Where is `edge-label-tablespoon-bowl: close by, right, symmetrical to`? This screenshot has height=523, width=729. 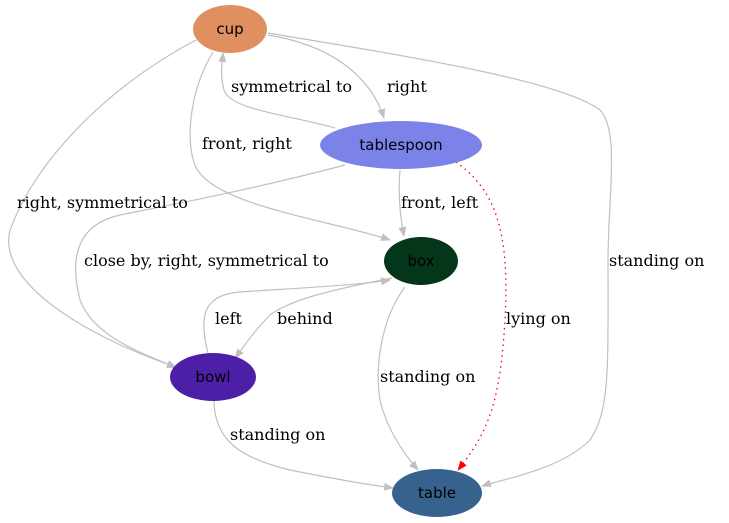 edge-label-tablespoon-bowl: close by, right, symmetrical to is located at coordinates (206, 260).